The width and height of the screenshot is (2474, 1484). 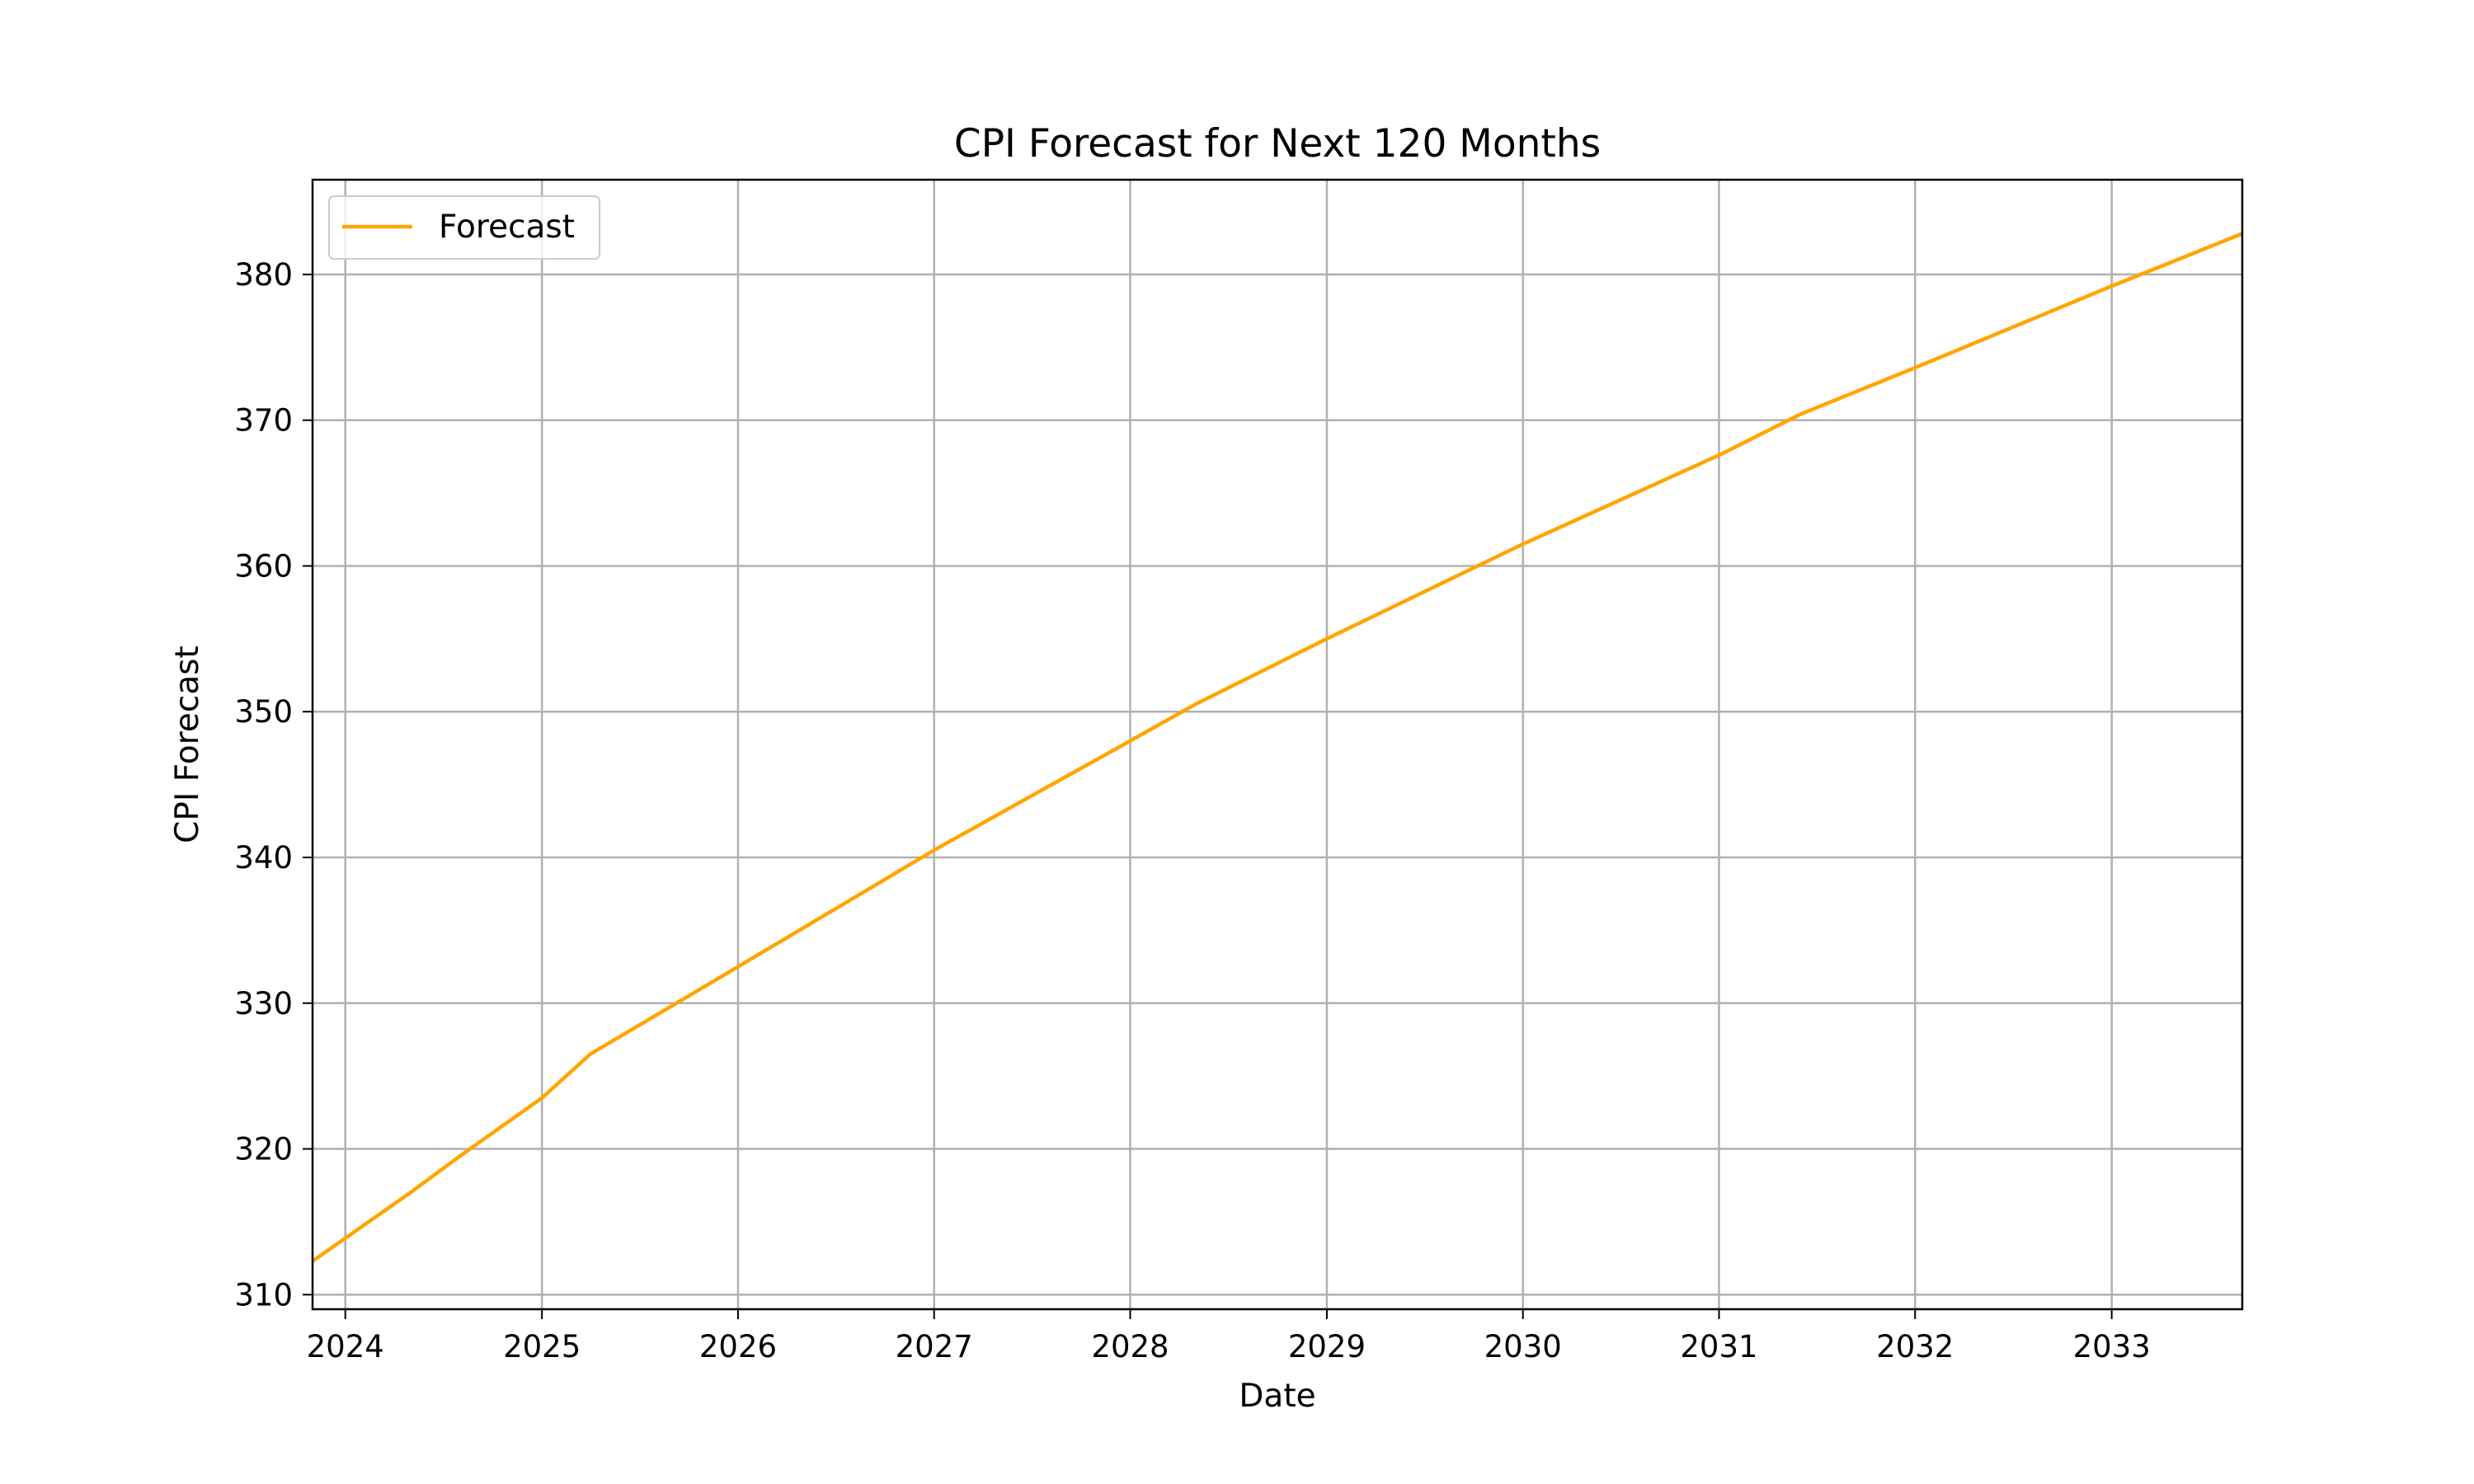 I want to click on y-axis: 310 320 330 340 350 360 370 380, so click(x=273, y=785).